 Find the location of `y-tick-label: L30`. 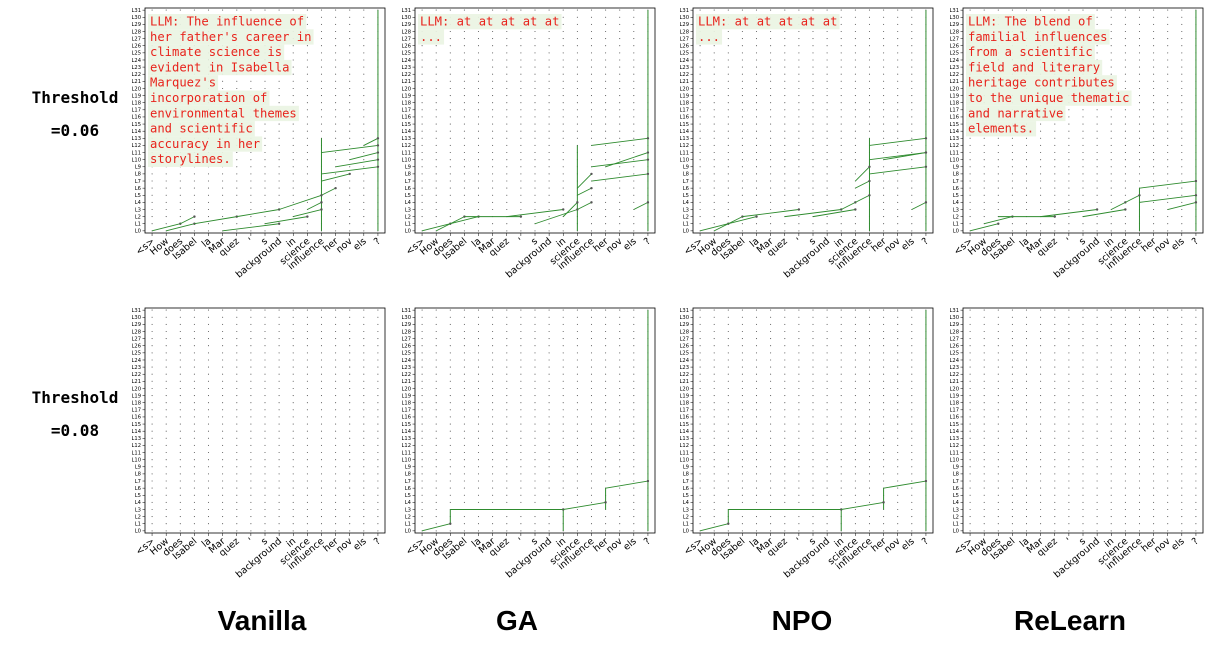

y-tick-label: L30 is located at coordinates (685, 318).